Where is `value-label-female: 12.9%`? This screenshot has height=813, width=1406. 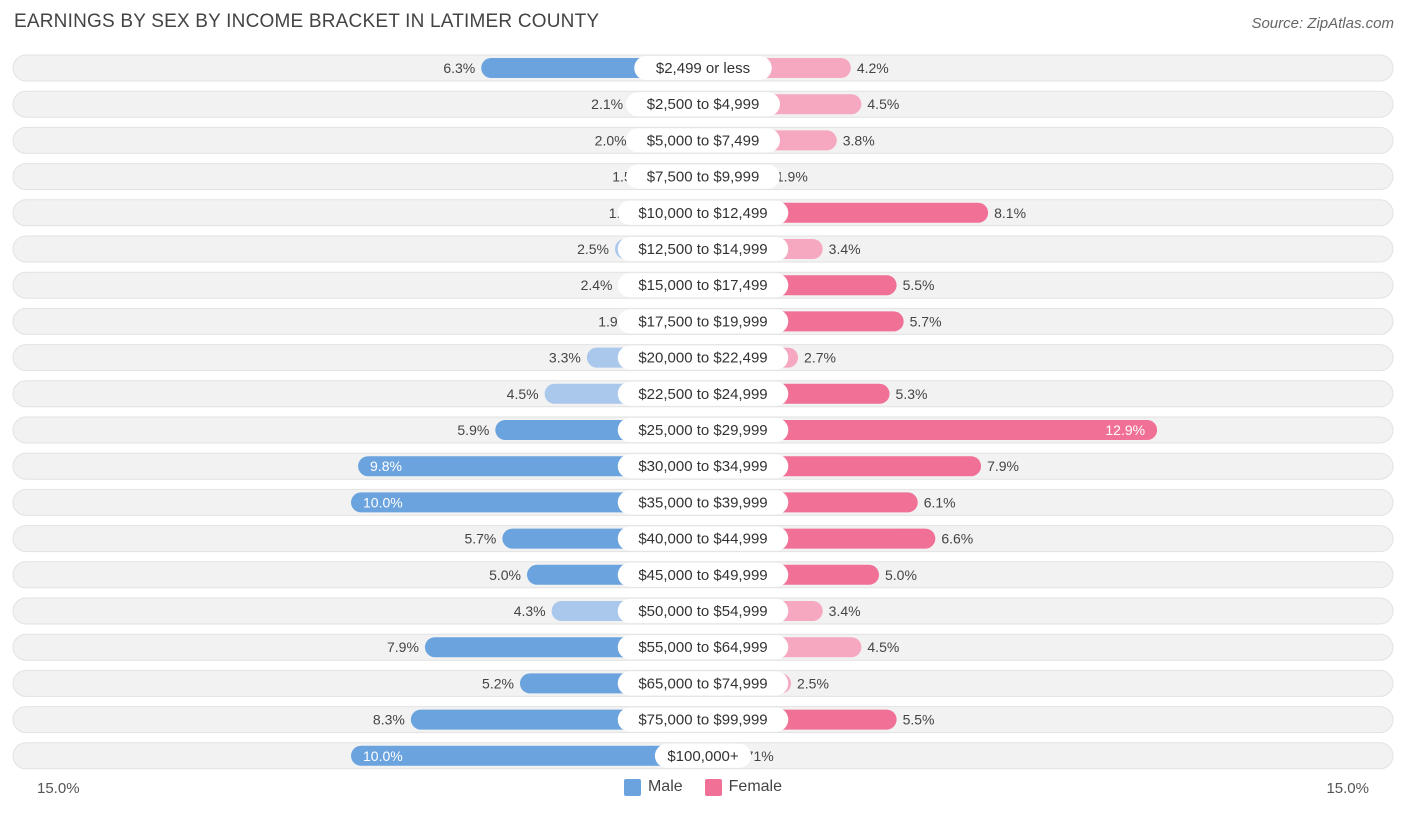 value-label-female: 12.9% is located at coordinates (1125, 430).